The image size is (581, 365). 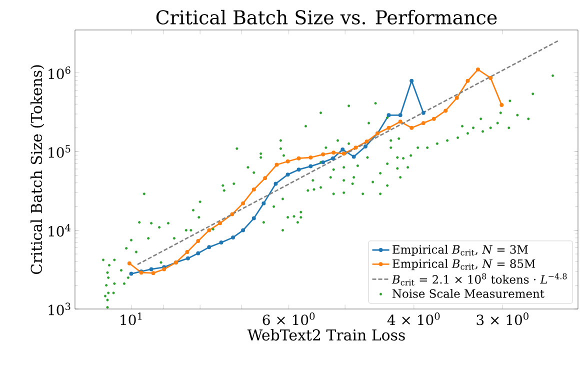 What do you see at coordinates (59, 309) in the screenshot?
I see `y-tick-label: 10$^{3}$` at bounding box center [59, 309].